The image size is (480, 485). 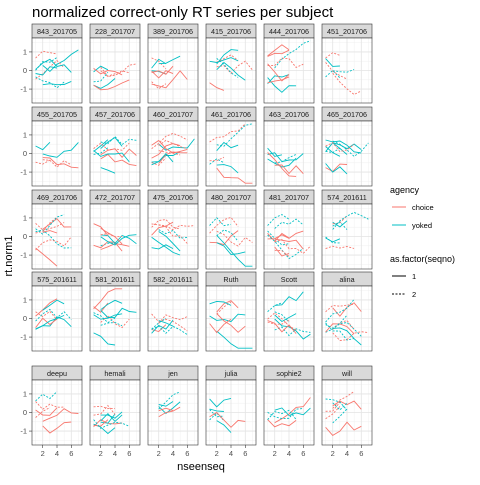 What do you see at coordinates (173, 229) in the screenshot?
I see `facet-panel: 475_201706` at bounding box center [173, 229].